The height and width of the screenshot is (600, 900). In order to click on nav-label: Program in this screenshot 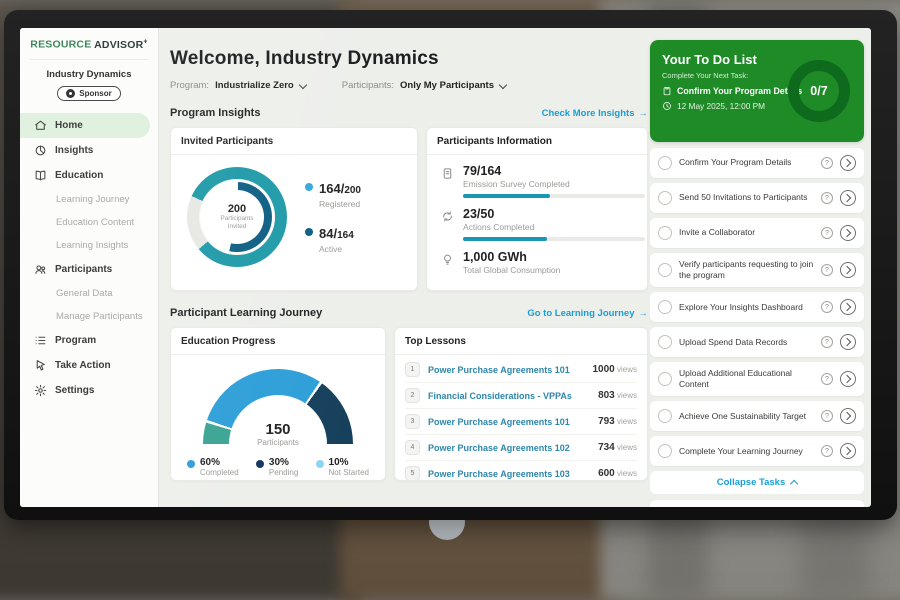, I will do `click(76, 340)`.